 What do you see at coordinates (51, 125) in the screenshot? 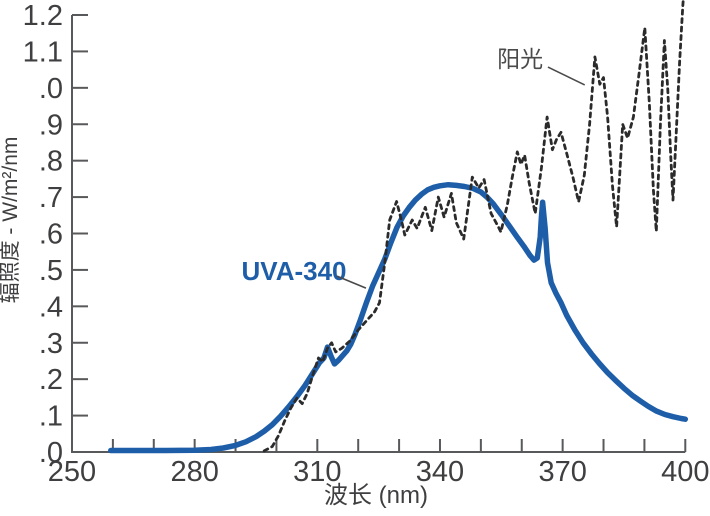
I see `y-tick-label: .9` at bounding box center [51, 125].